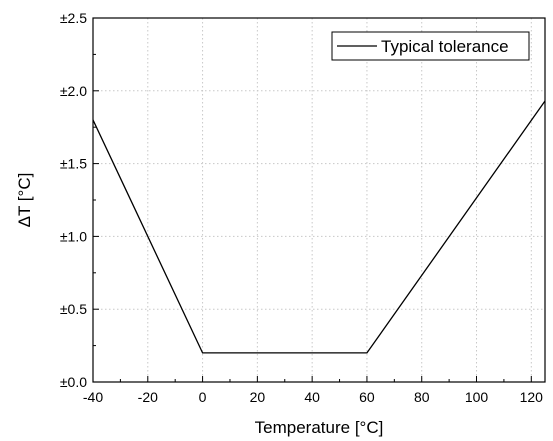  What do you see at coordinates (73, 236) in the screenshot?
I see `y-tick-label: ±1.0` at bounding box center [73, 236].